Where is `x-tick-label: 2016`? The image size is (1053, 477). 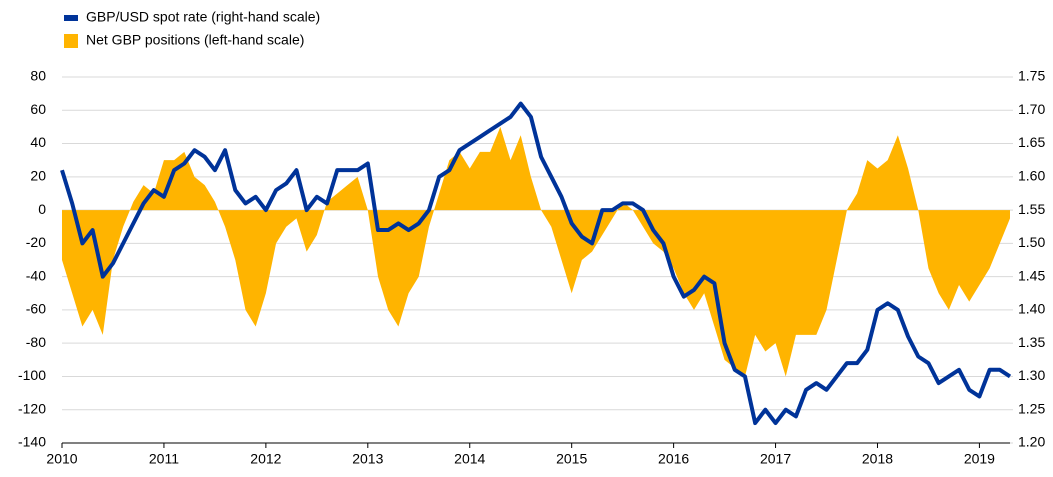
x-tick-label: 2016 is located at coordinates (673, 459).